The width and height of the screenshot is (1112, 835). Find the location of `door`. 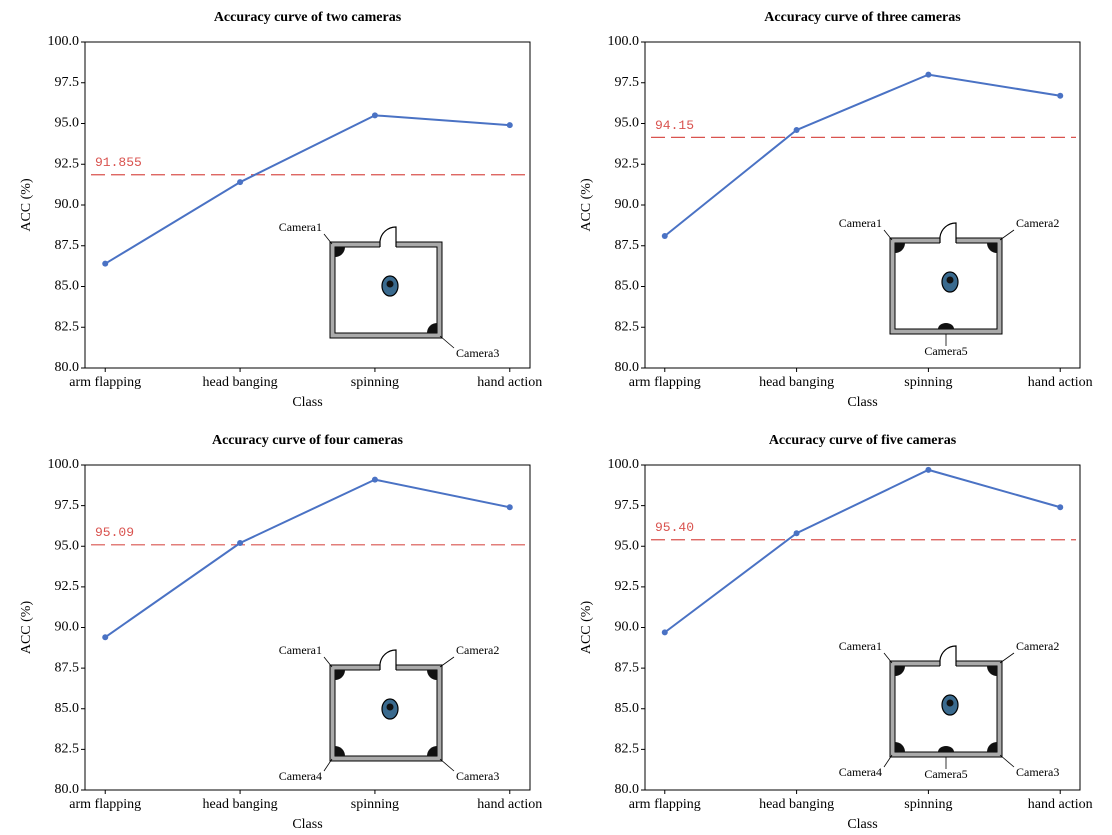

door is located at coordinates (948, 232).